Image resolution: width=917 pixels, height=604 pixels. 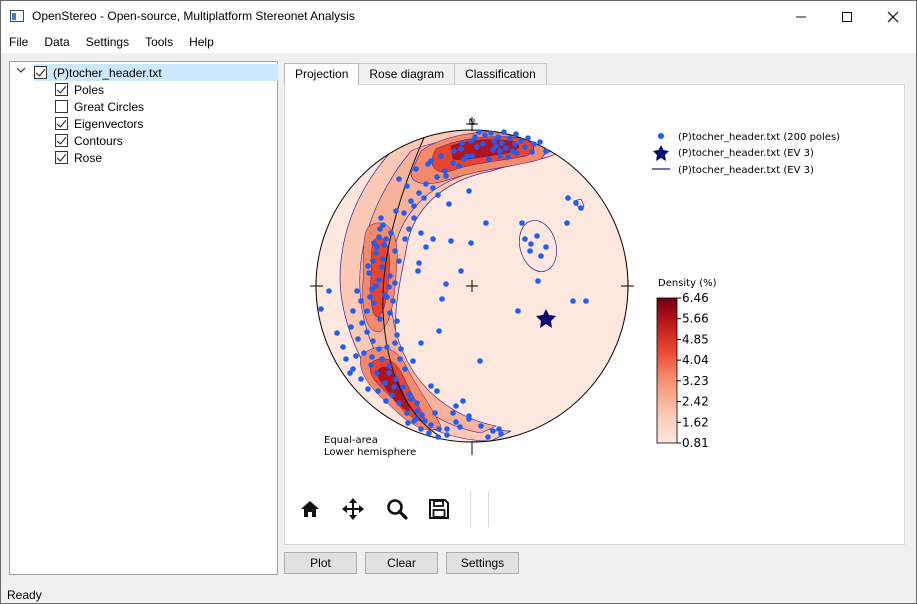 I want to click on pan-button, so click(x=353, y=509).